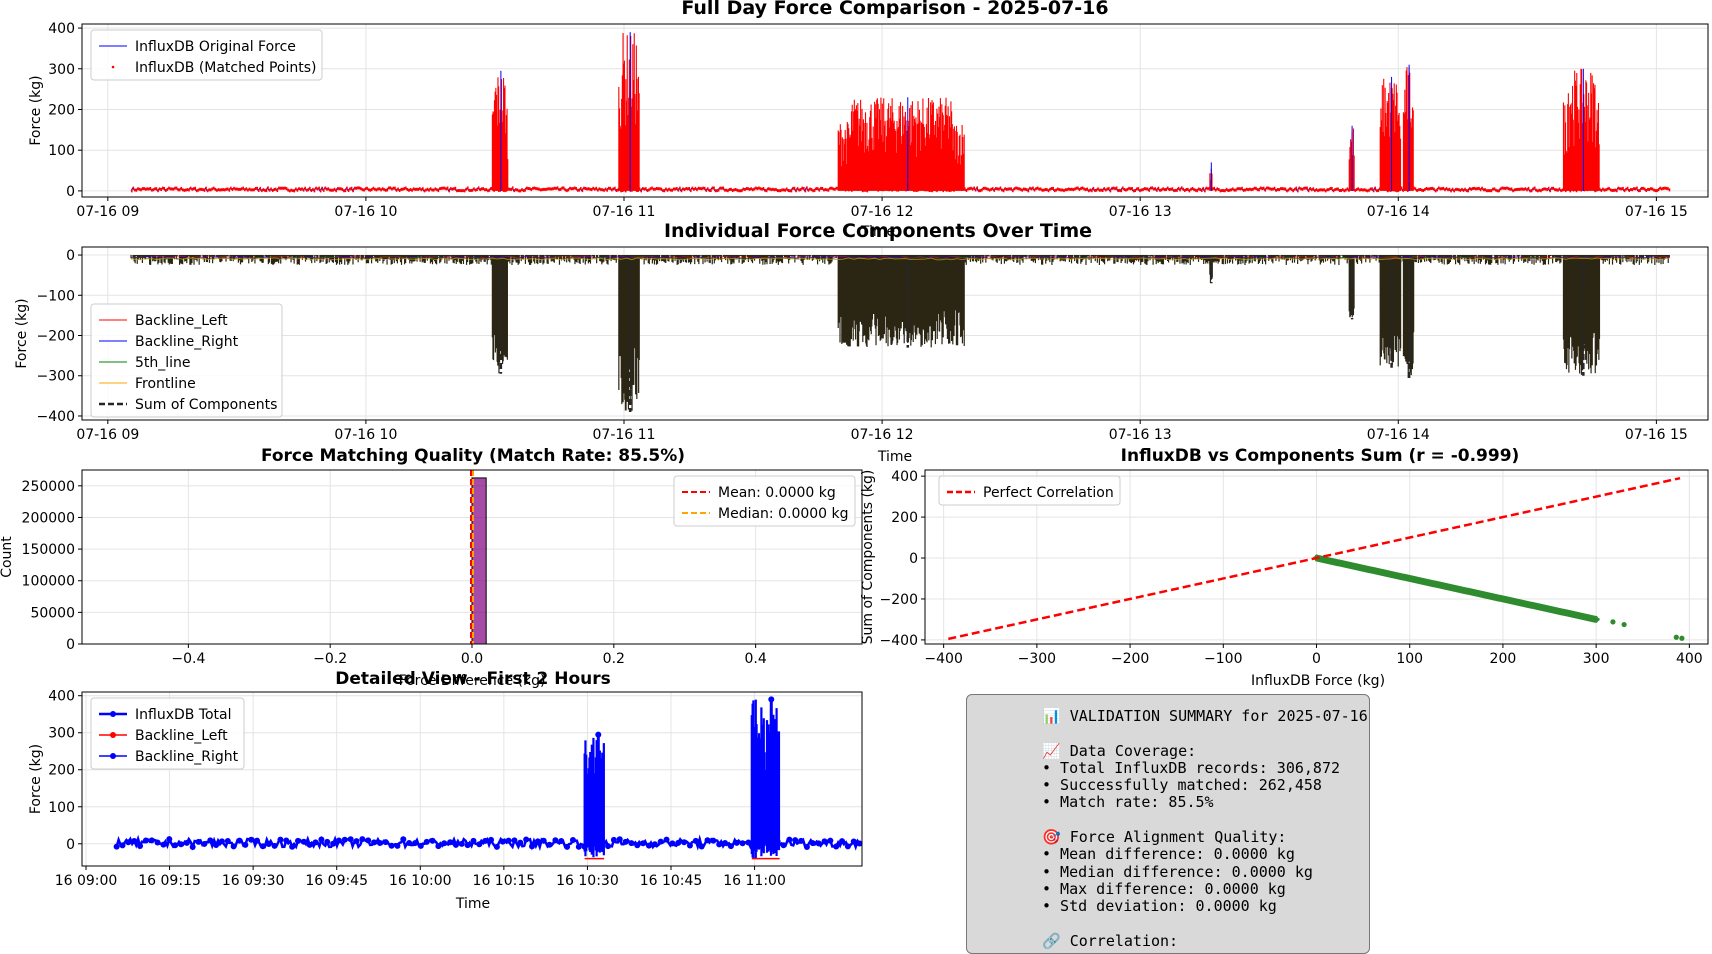 The width and height of the screenshot is (1712, 954). Describe the element at coordinates (56, 296) in the screenshot. I see `y-tick-label: −100` at that location.